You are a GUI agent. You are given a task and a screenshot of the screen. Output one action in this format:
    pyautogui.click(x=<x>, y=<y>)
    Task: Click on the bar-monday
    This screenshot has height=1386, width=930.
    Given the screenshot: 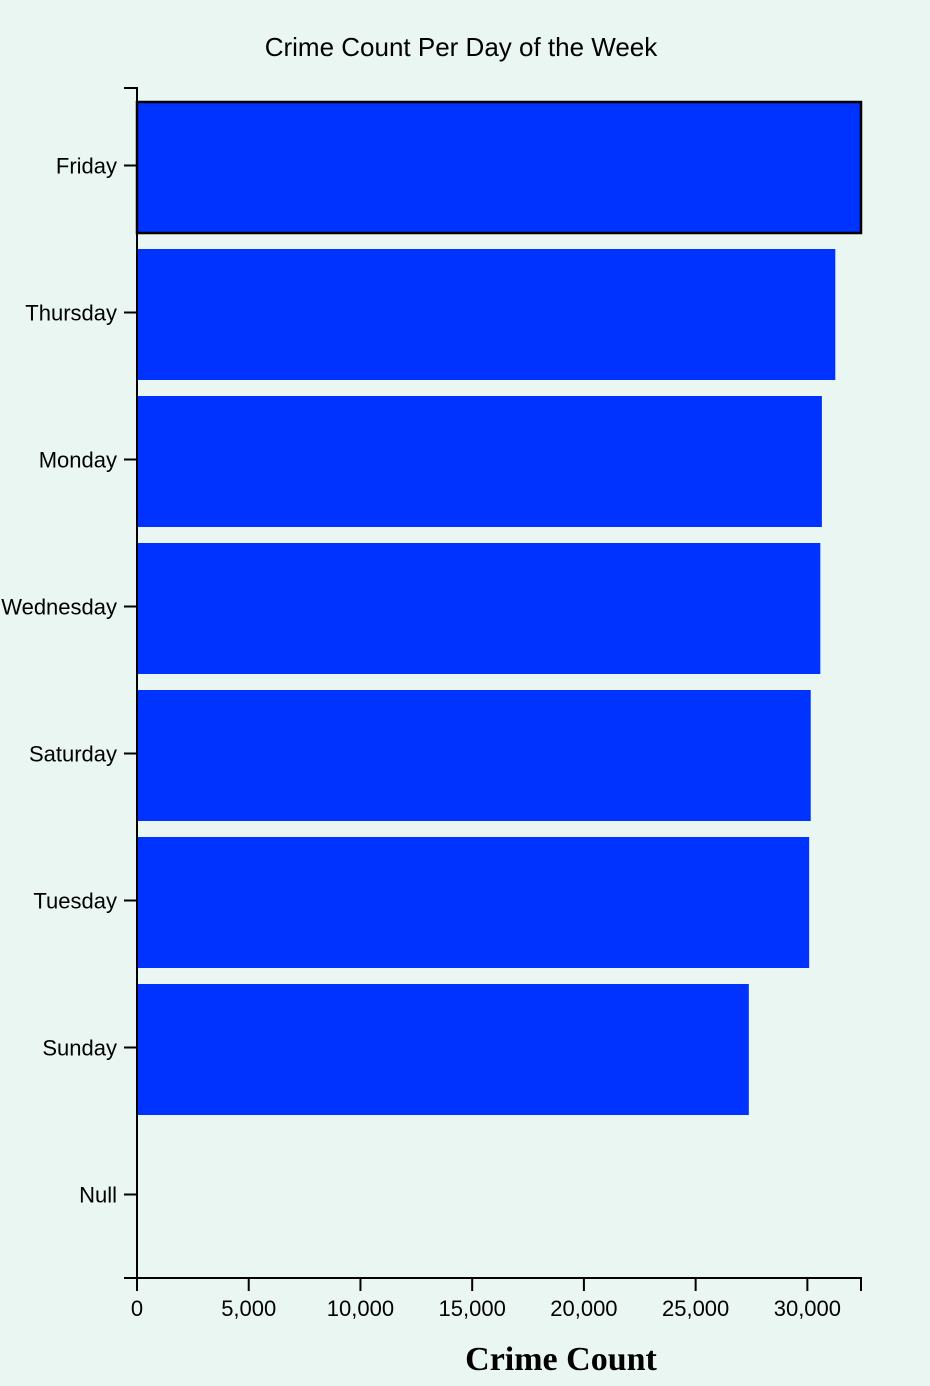 What is the action you would take?
    pyautogui.click(x=479, y=461)
    